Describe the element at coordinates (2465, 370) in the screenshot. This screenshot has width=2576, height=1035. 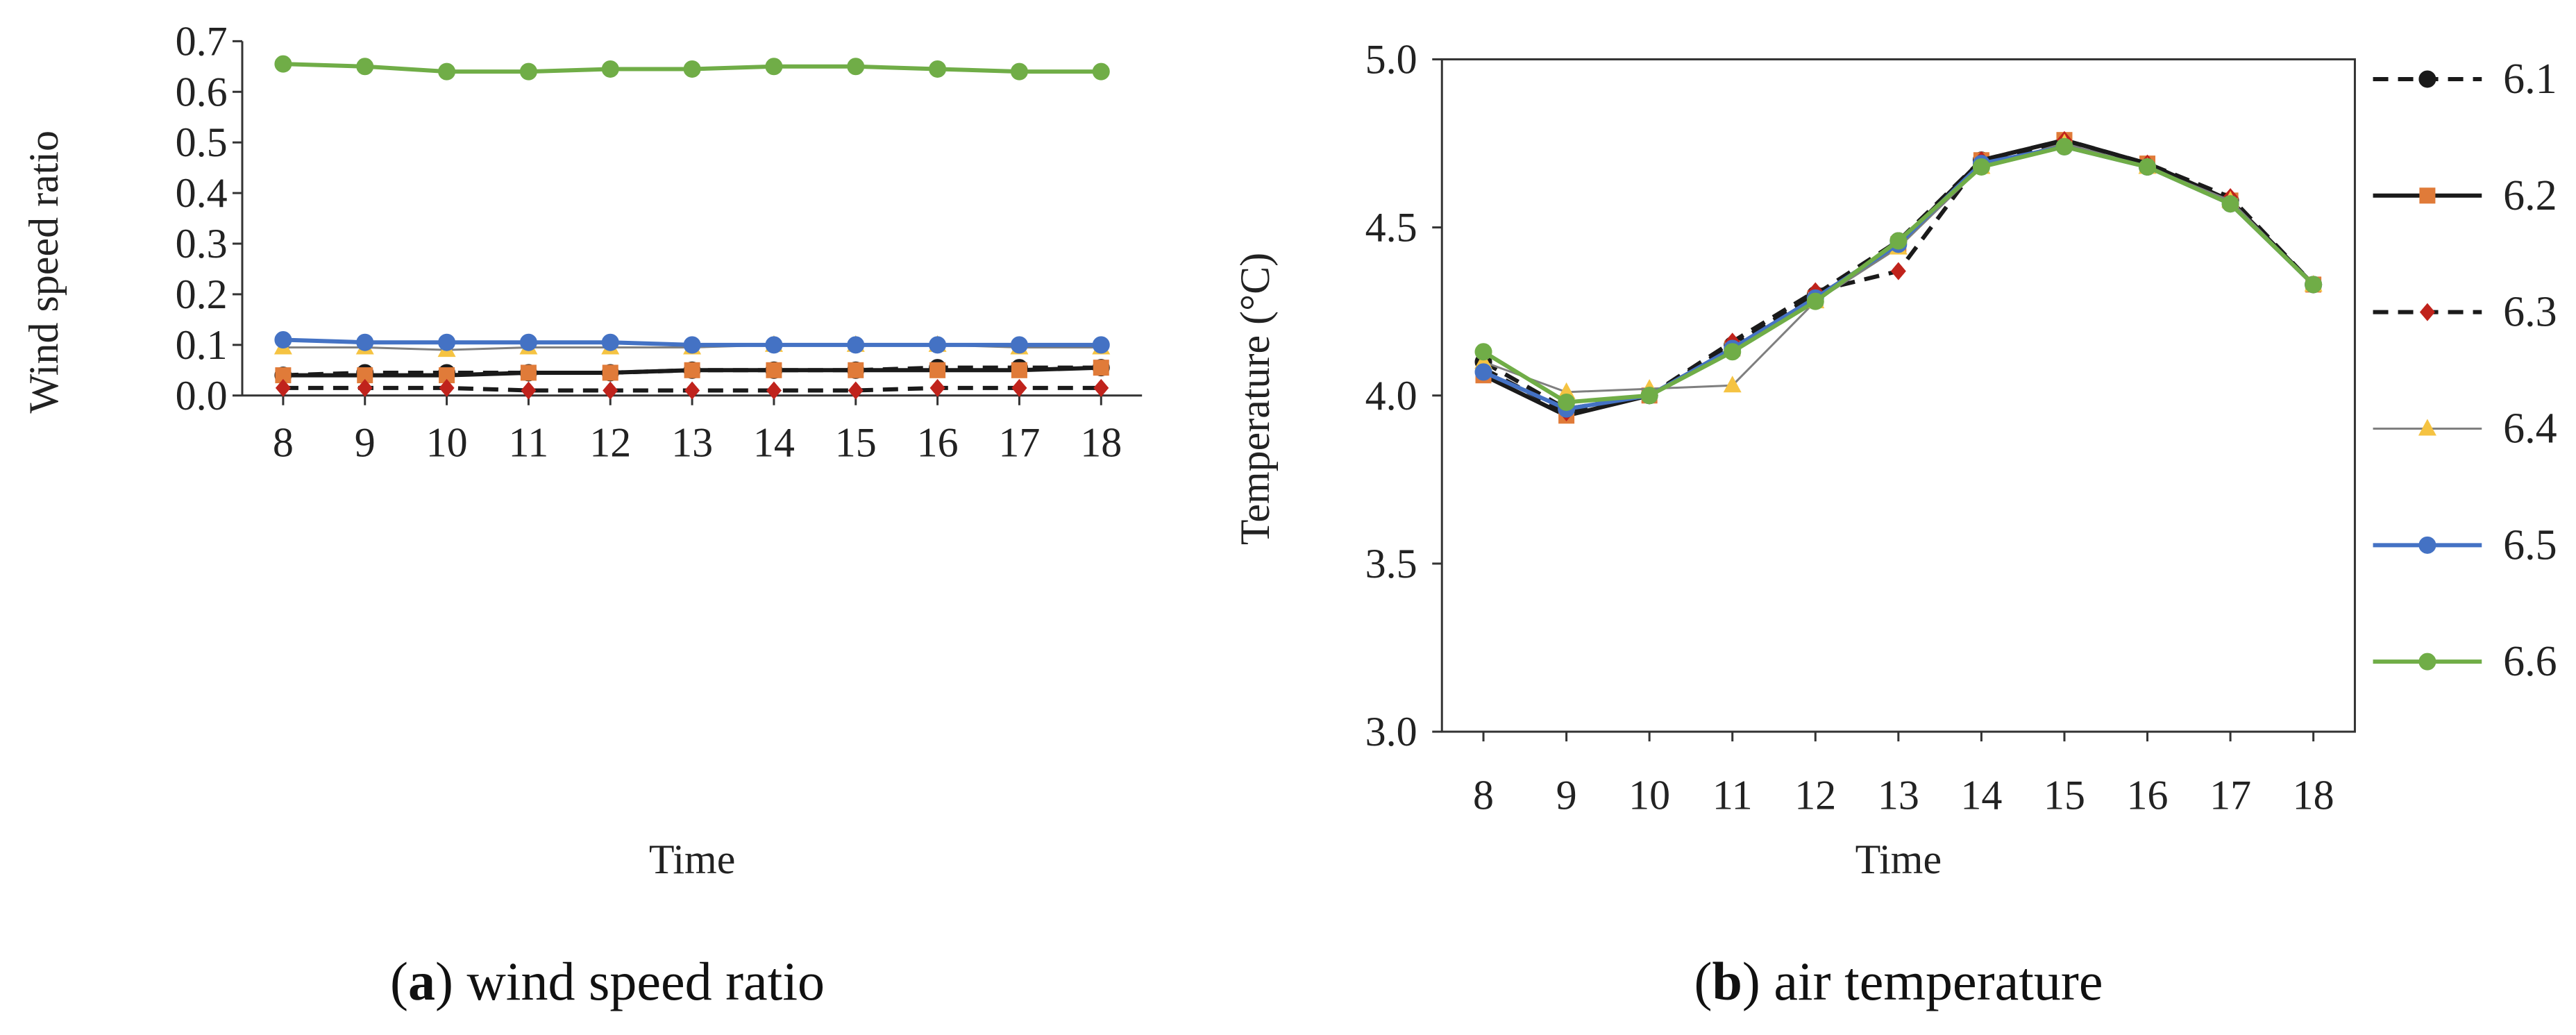
I see `legend: 6.1 6.2 6.3 6.4 6.5 6.6` at that location.